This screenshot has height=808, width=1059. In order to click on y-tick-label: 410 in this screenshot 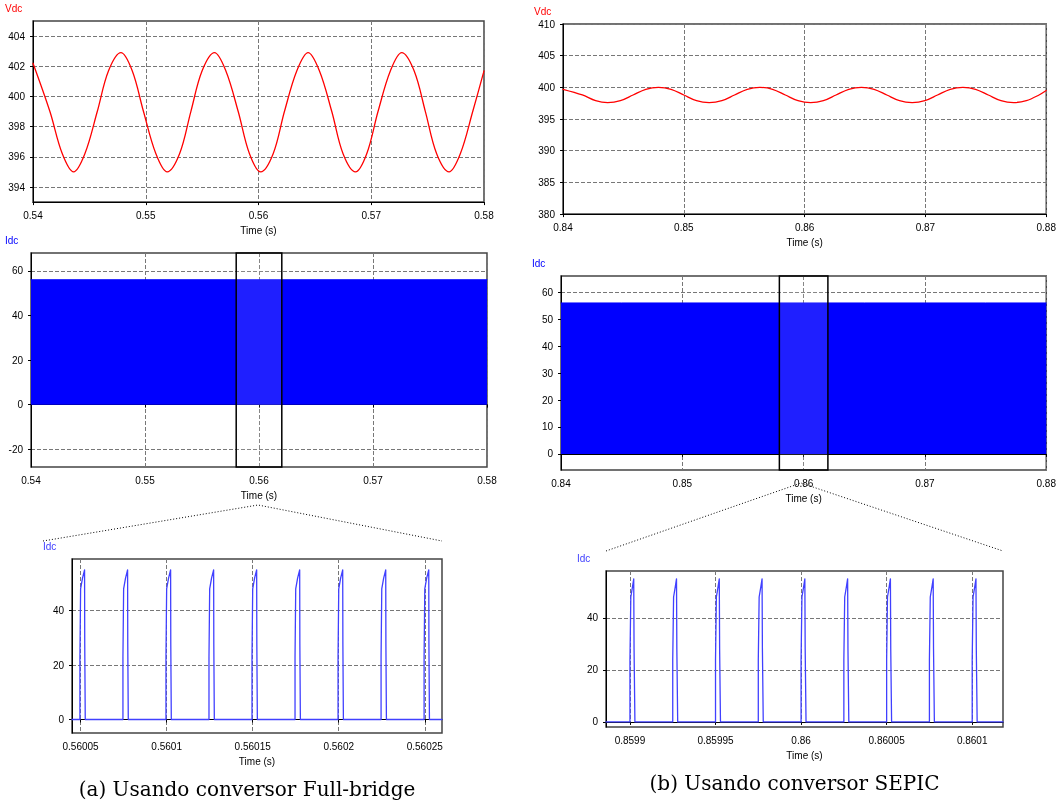, I will do `click(547, 24)`.